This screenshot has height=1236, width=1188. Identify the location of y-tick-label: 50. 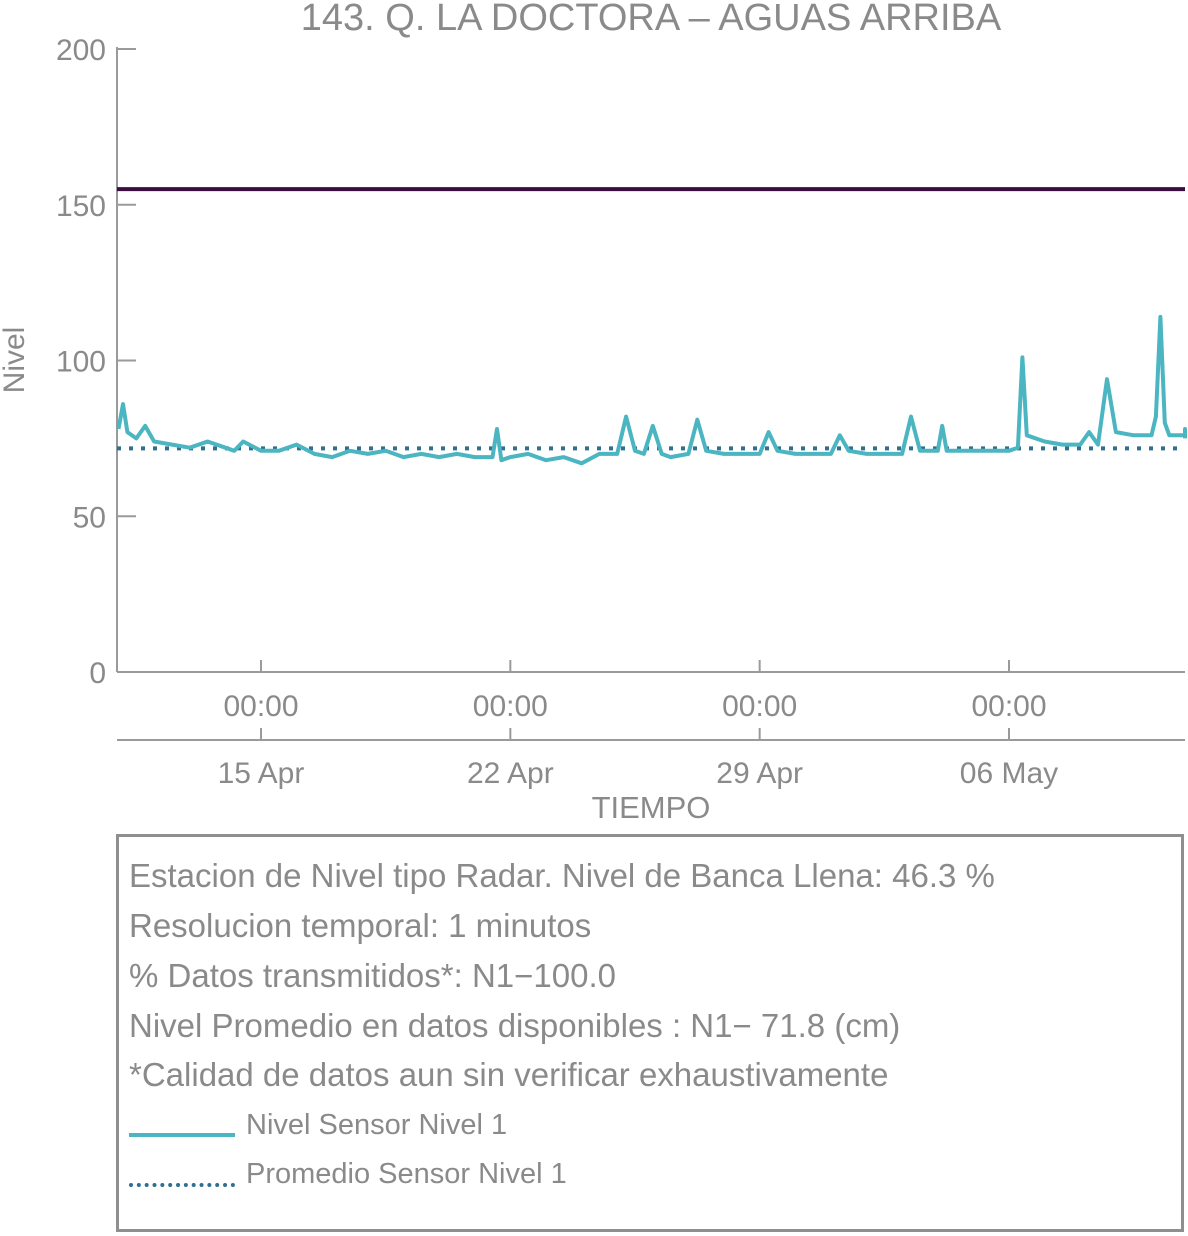
(89, 517).